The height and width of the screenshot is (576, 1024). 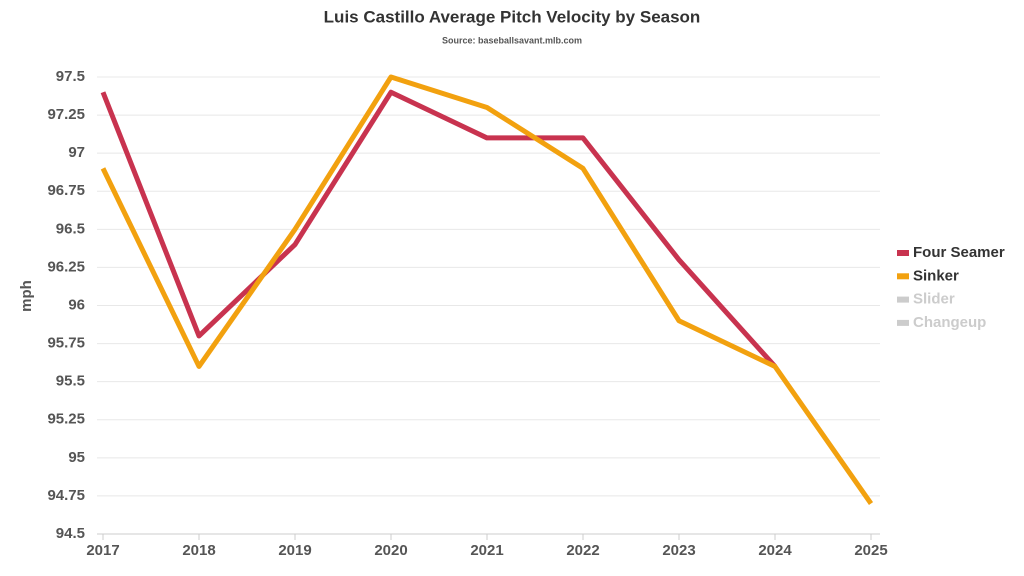 What do you see at coordinates (870, 550) in the screenshot?
I see `x-tick-label: 2025` at bounding box center [870, 550].